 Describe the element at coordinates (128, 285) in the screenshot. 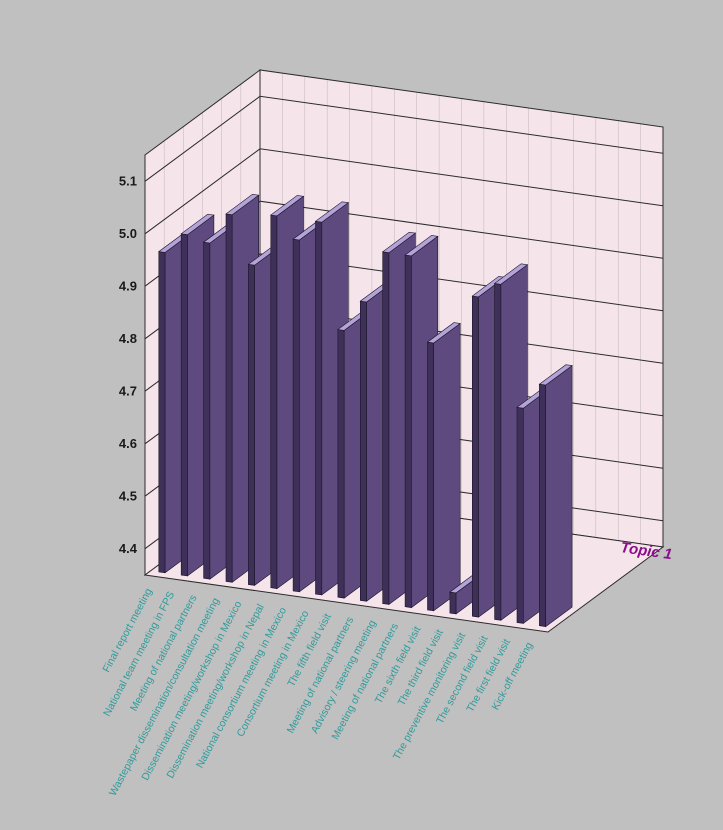

I see `y-tick-label: 4.9` at that location.